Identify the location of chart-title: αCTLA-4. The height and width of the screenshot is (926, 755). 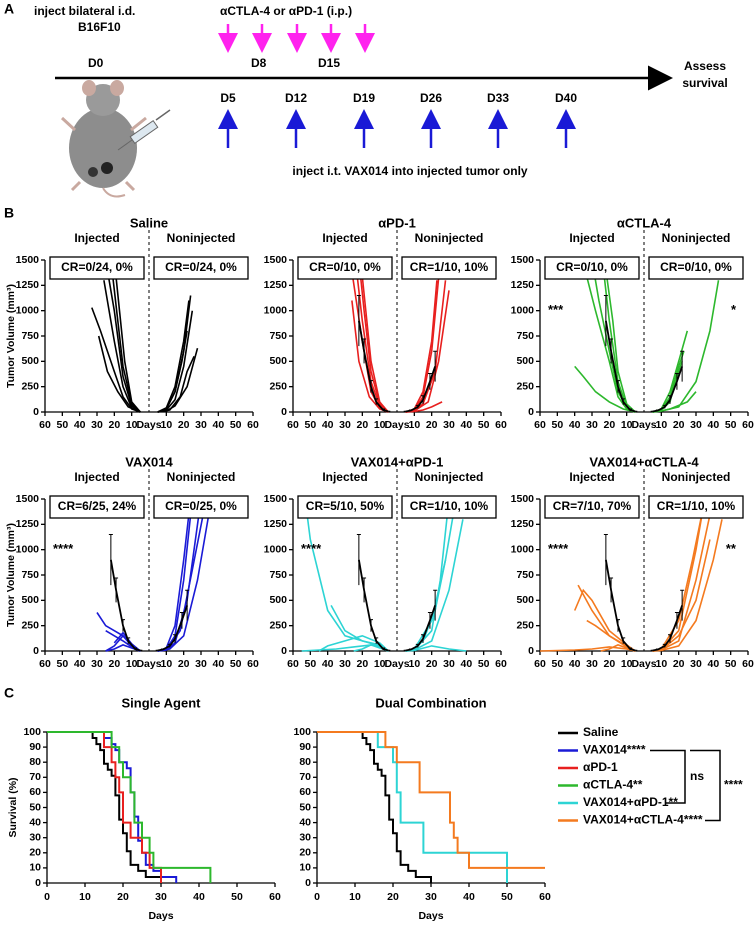
(644, 222).